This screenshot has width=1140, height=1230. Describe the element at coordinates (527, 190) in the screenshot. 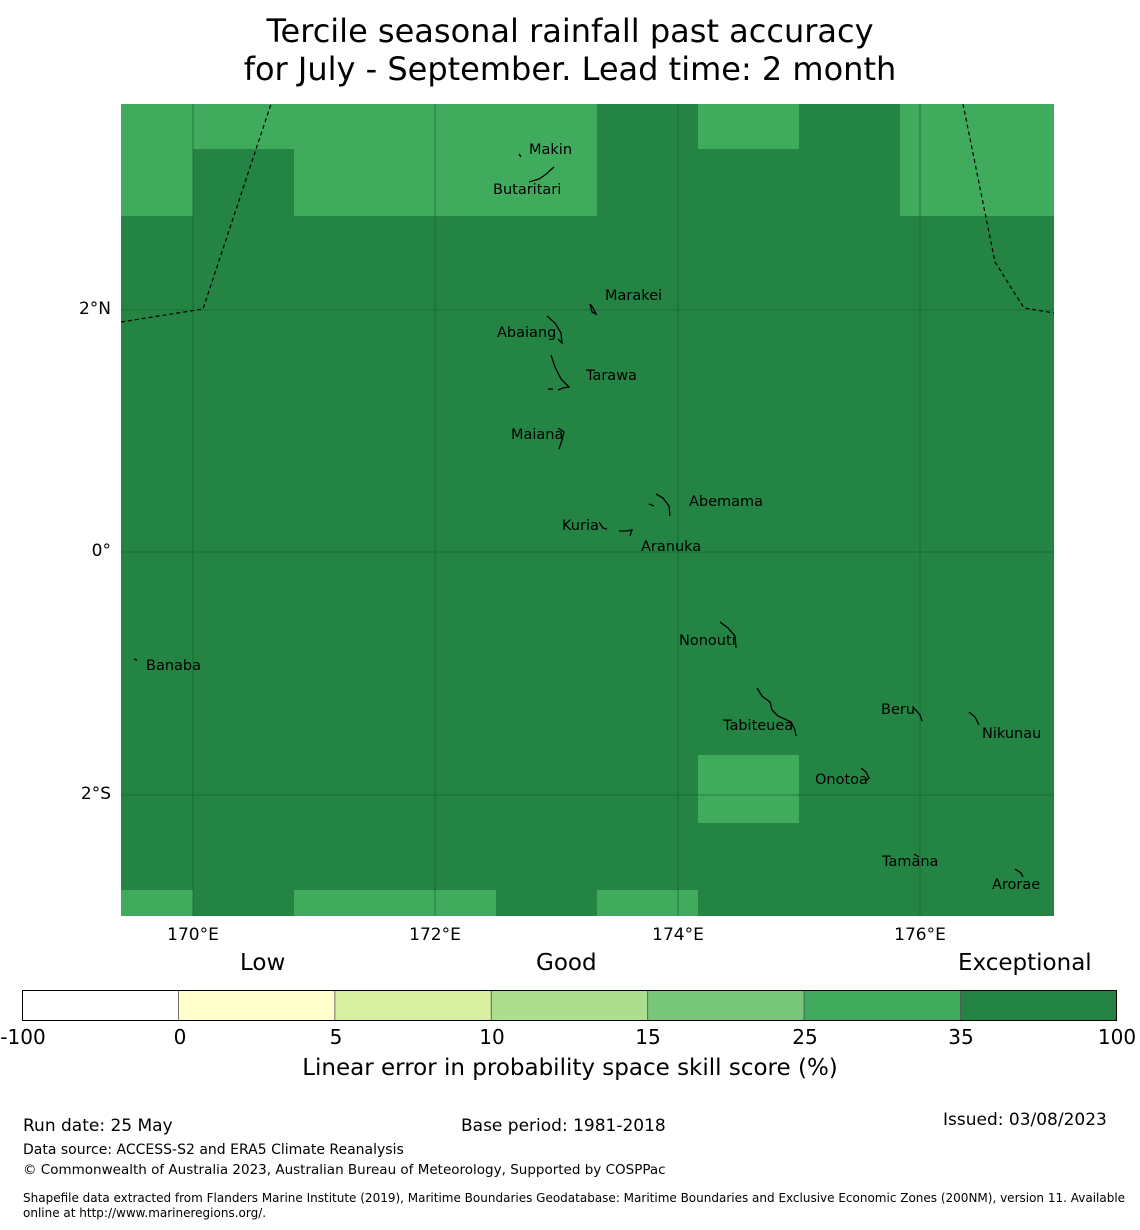

I see `island-label-butaritari: Butaritari` at that location.